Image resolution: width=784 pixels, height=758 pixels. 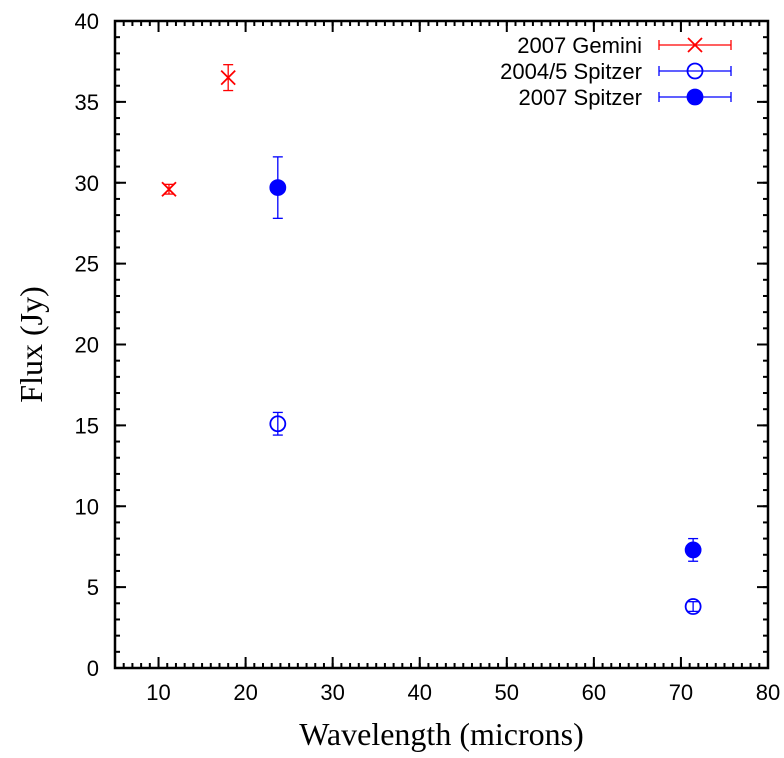 I want to click on x-tick-label: 20, so click(x=245, y=692).